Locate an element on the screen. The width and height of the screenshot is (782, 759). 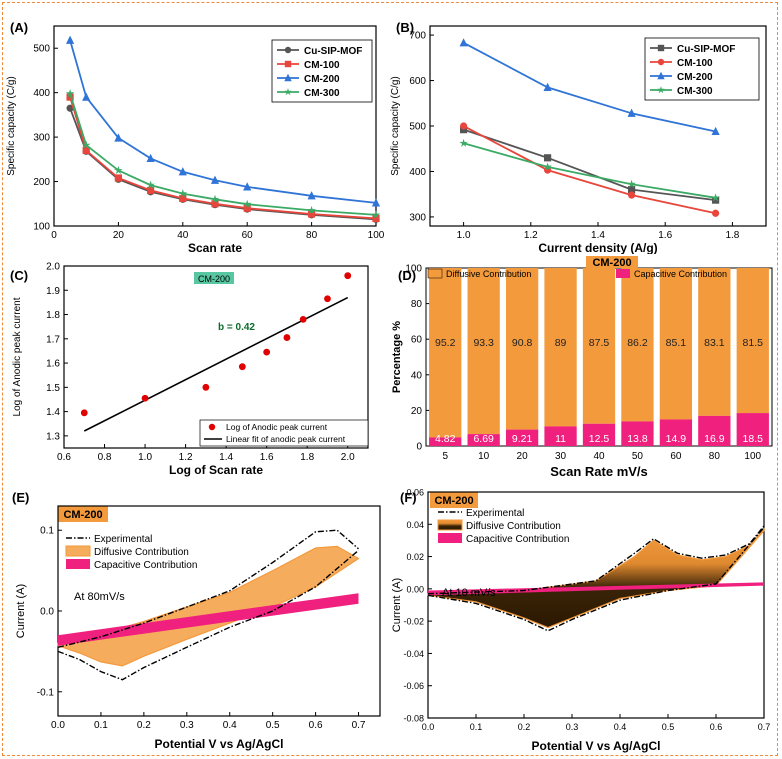
x-tick-label: 0.4 is located at coordinates (230, 725).